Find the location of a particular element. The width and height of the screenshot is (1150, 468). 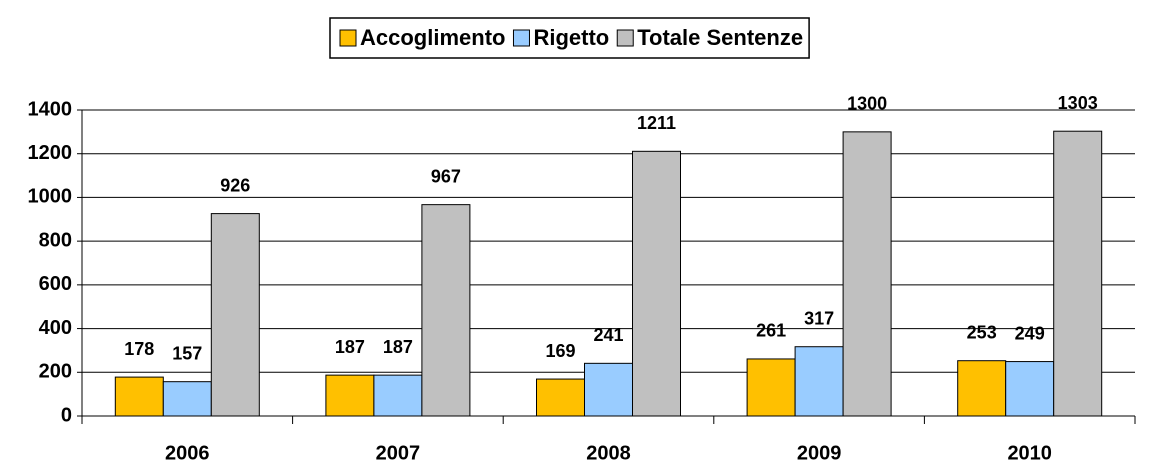

x-tick-label: 2006 is located at coordinates (187, 453).